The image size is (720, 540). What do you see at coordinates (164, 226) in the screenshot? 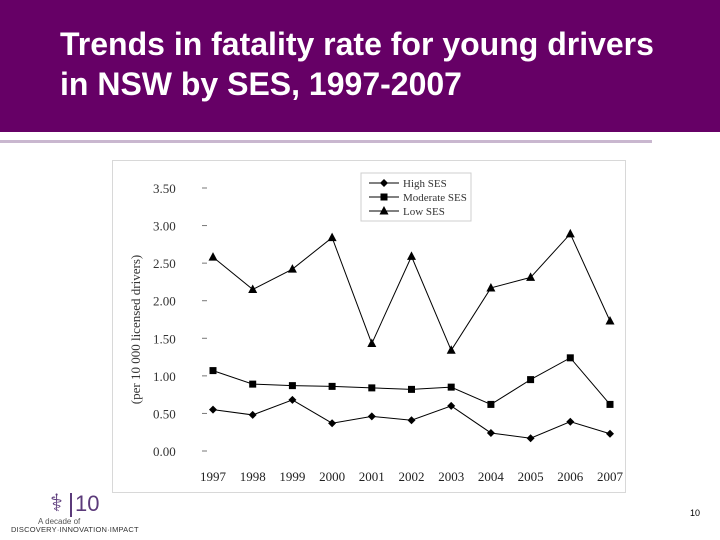
I see `y-tick-label: 3.00` at bounding box center [164, 226].